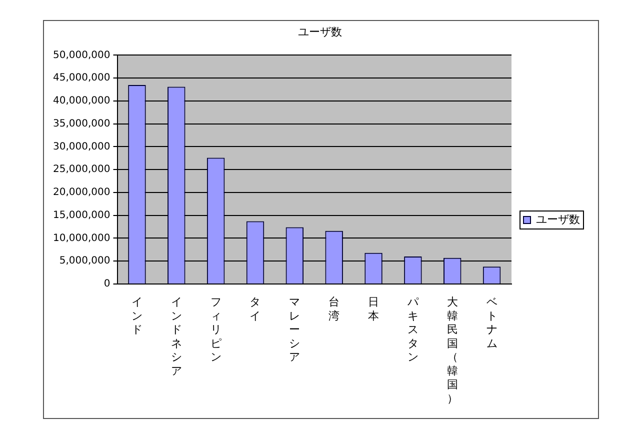 The height and width of the screenshot is (426, 640). What do you see at coordinates (81, 124) in the screenshot?
I see `y-tick-label: 35,000,000` at bounding box center [81, 124].